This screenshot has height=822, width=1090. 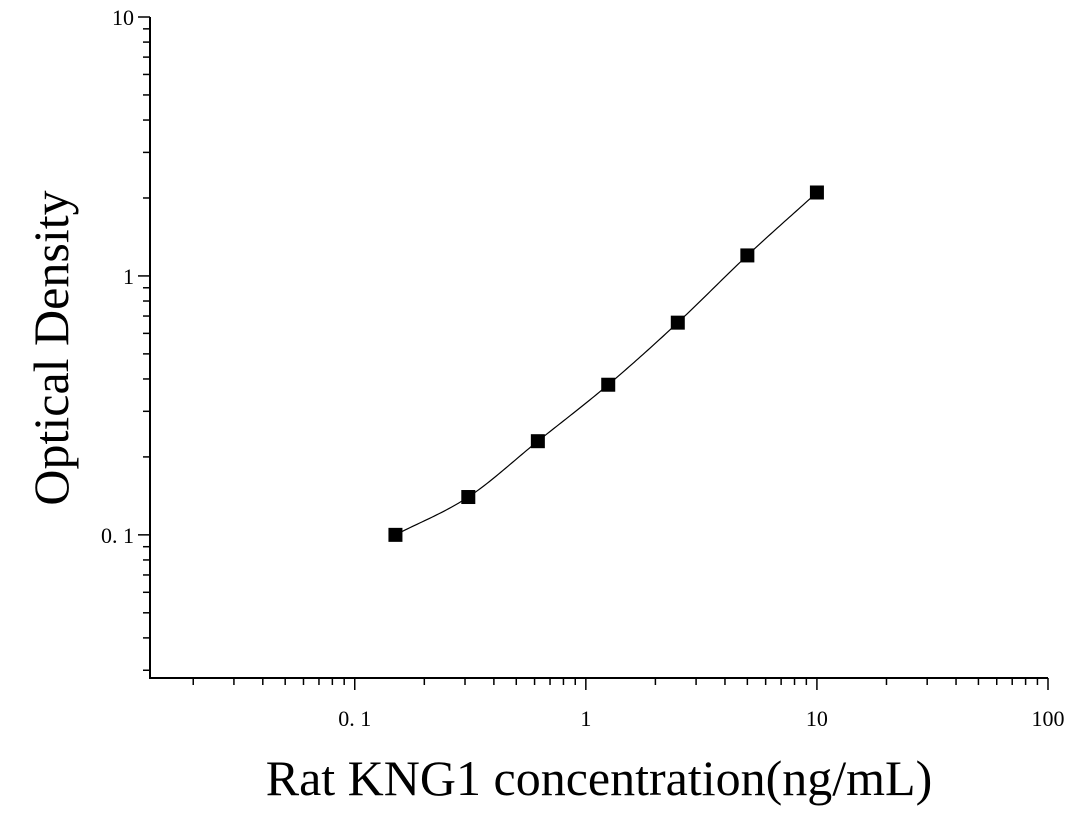 I want to click on x-tick-label: 0. 1, so click(x=354, y=718).